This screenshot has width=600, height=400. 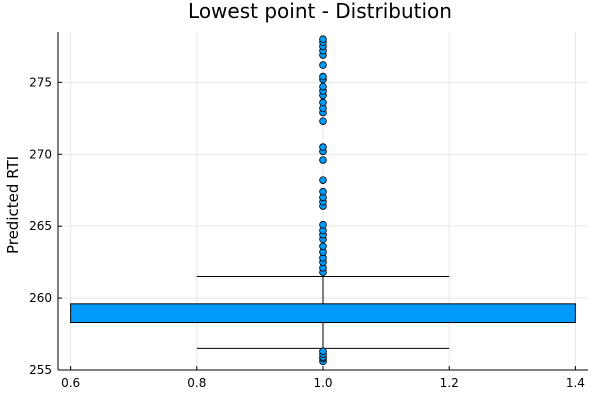 I want to click on x-tick-label: 1.4, so click(x=575, y=383).